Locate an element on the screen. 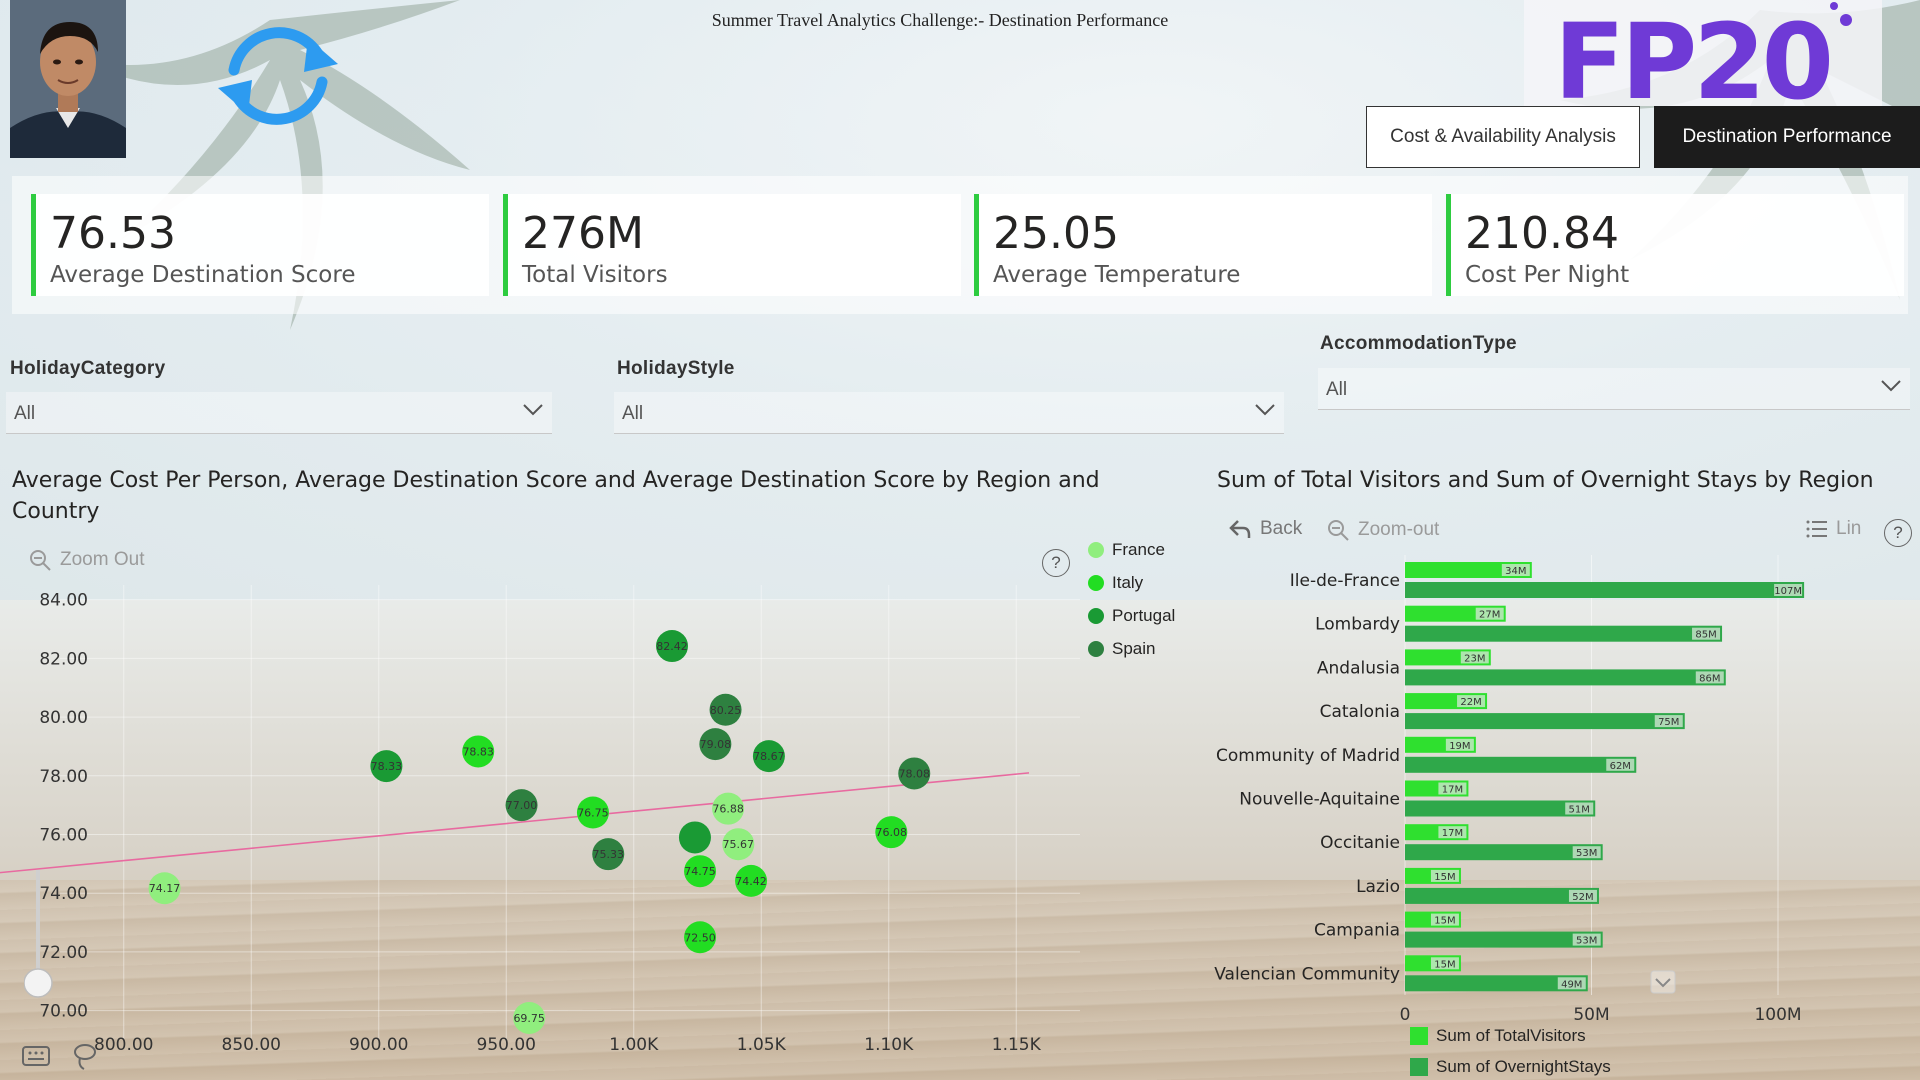 This screenshot has width=1920, height=1080. y-tick-label: 72.00 is located at coordinates (63, 953).